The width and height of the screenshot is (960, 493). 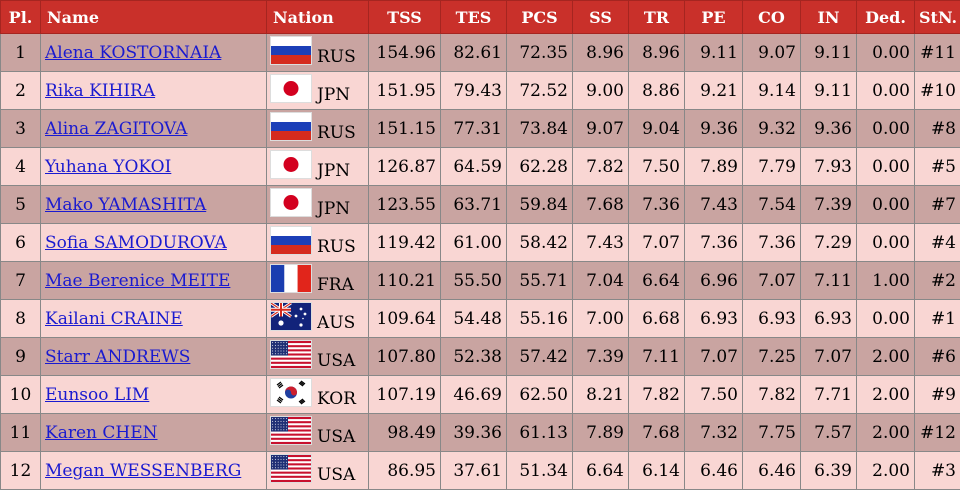 What do you see at coordinates (335, 285) in the screenshot?
I see `nation-code: FRA` at bounding box center [335, 285].